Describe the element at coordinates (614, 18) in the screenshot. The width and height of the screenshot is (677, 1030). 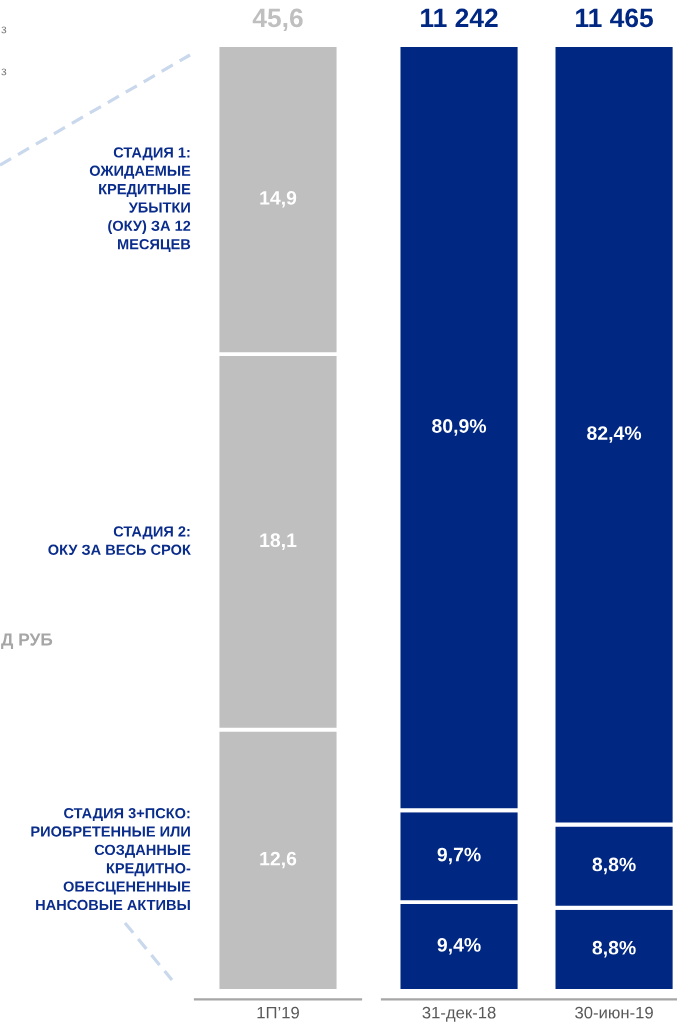
I see `annotation: 11 465` at that location.